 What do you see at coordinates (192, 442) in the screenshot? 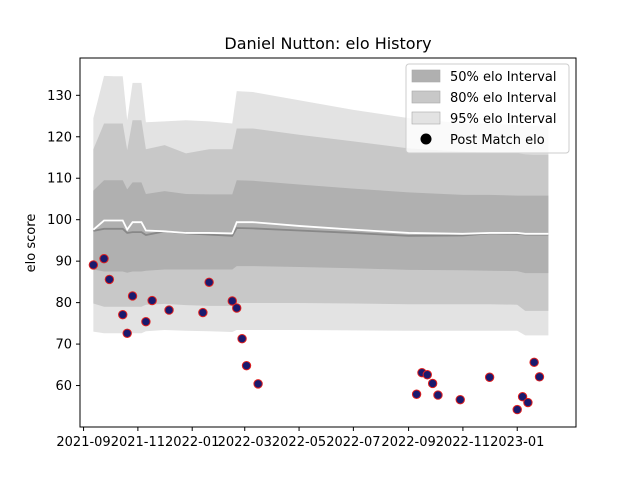
I see `x-tick-label: 2022-01` at bounding box center [192, 442].